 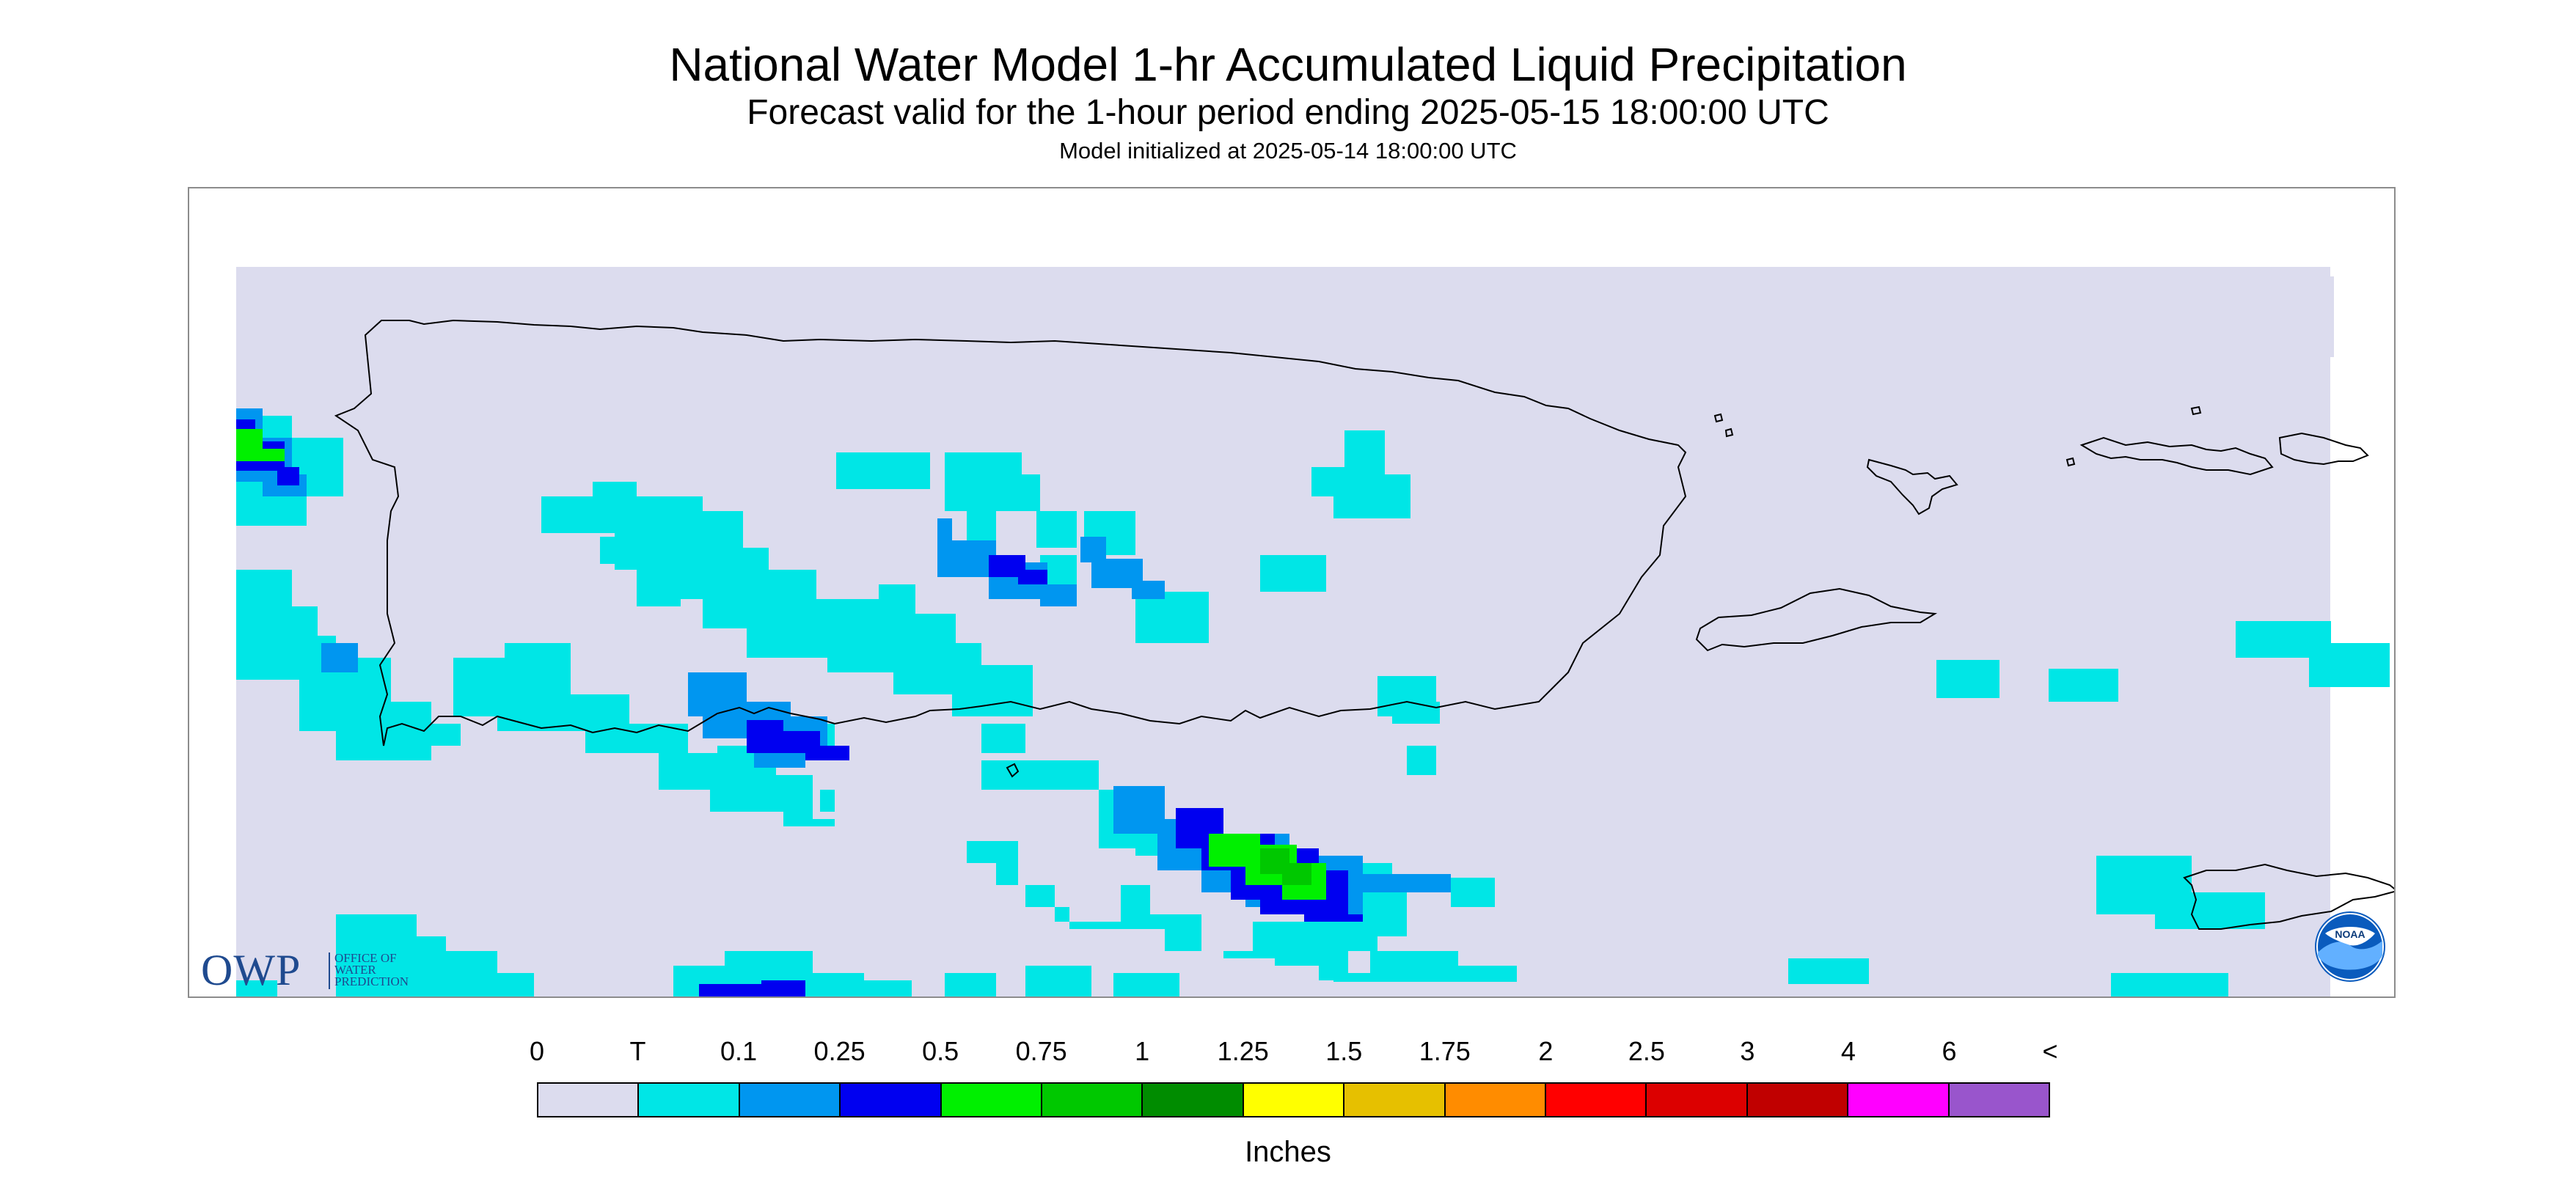 I want to click on legend-label: 1.25, so click(x=1243, y=1051).